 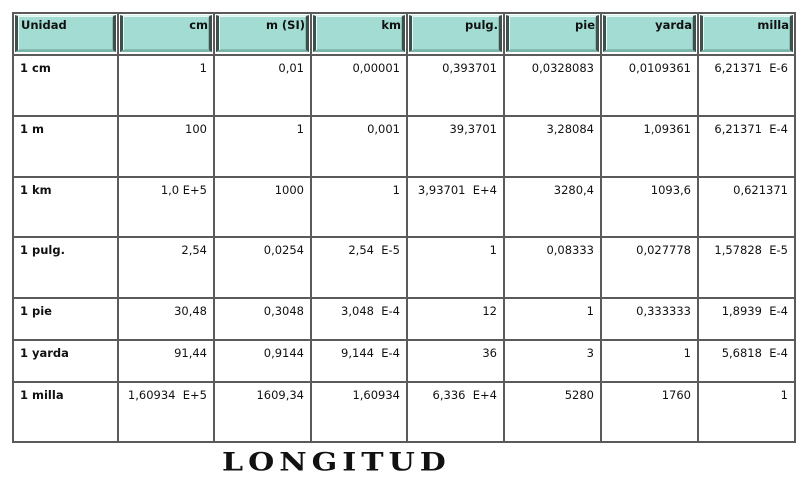 What do you see at coordinates (649, 319) in the screenshot?
I see `table-cell: 0,333333` at bounding box center [649, 319].